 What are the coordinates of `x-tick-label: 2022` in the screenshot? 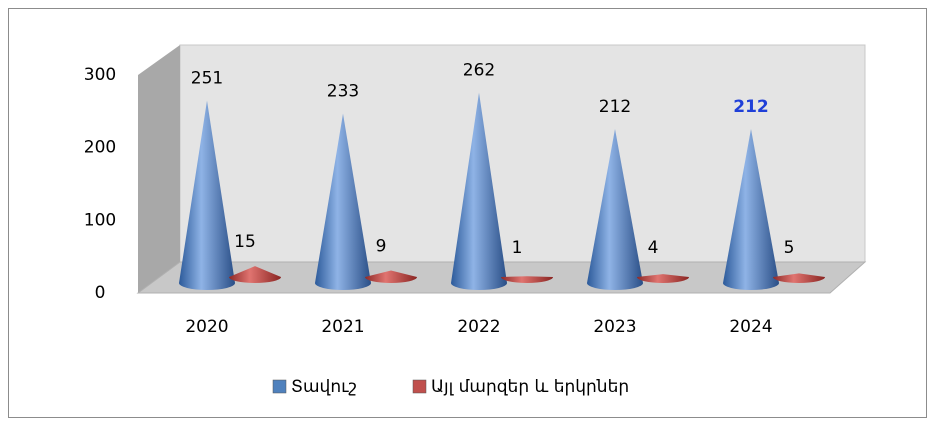 It's located at (478, 327).